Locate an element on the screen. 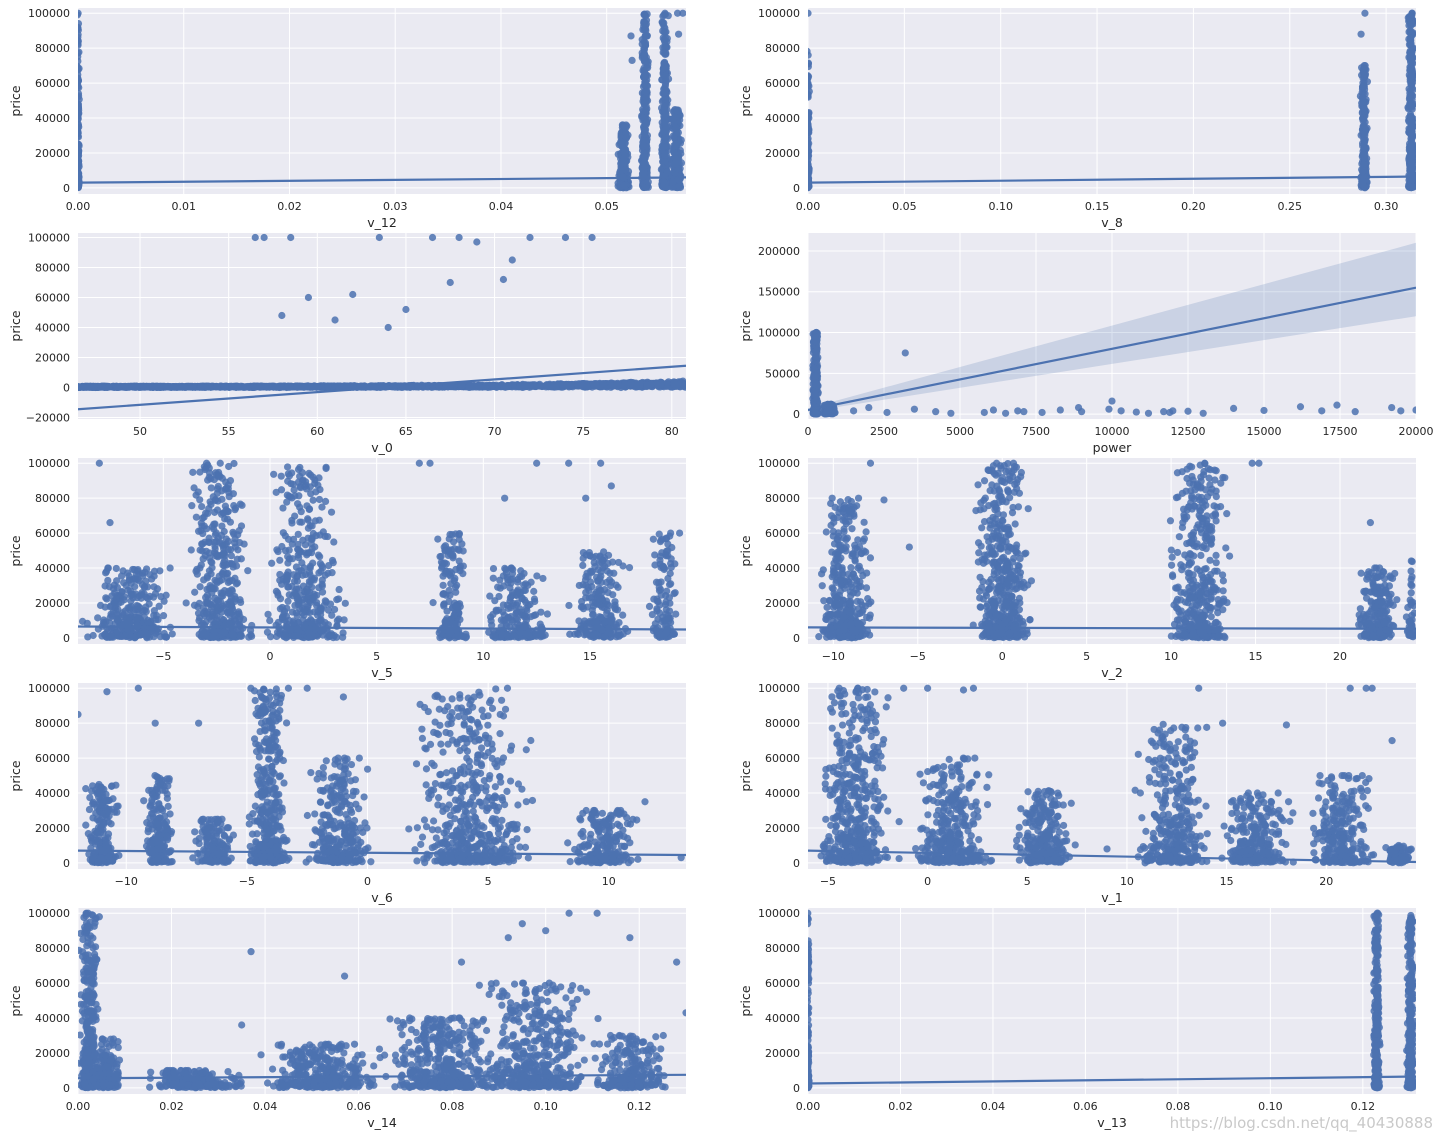 The image size is (1441, 1138). x-tick-label: 5000 is located at coordinates (960, 431).